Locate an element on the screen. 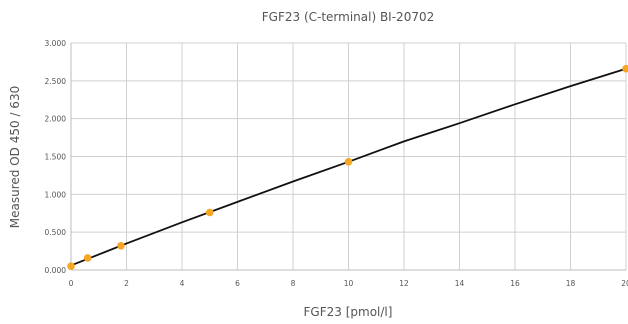  x-tick-label: 14 is located at coordinates (460, 283).